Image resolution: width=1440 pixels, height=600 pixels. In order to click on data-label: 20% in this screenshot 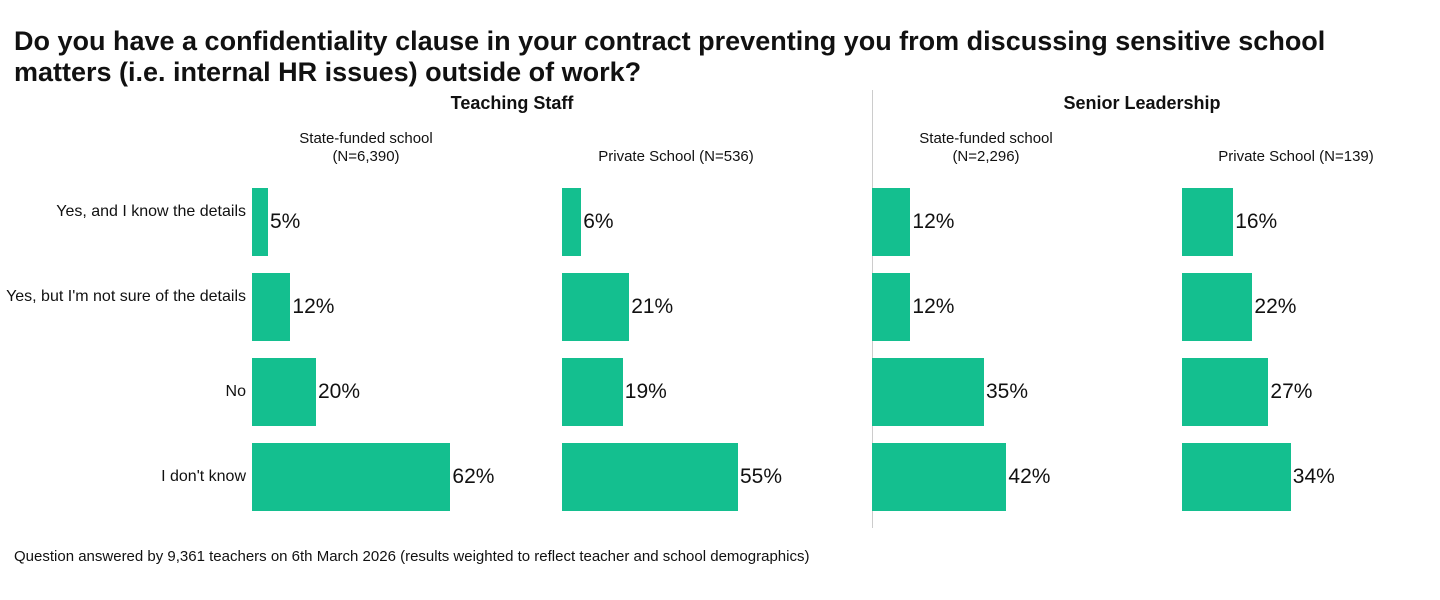, I will do `click(339, 391)`.